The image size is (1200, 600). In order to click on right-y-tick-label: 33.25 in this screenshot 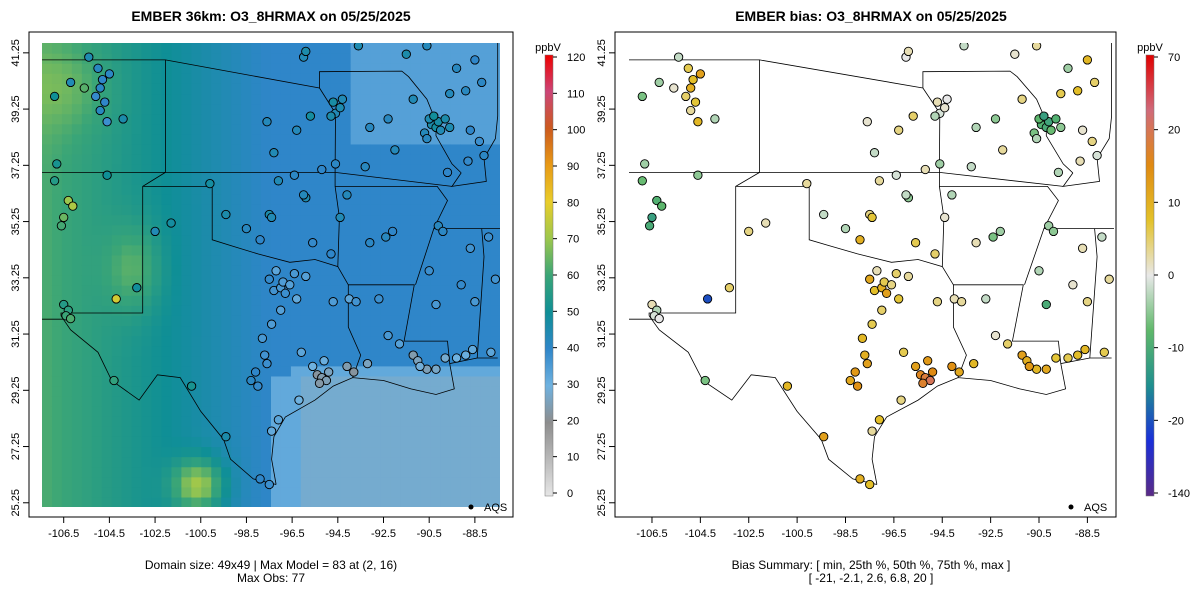, I will do `click(602, 278)`.